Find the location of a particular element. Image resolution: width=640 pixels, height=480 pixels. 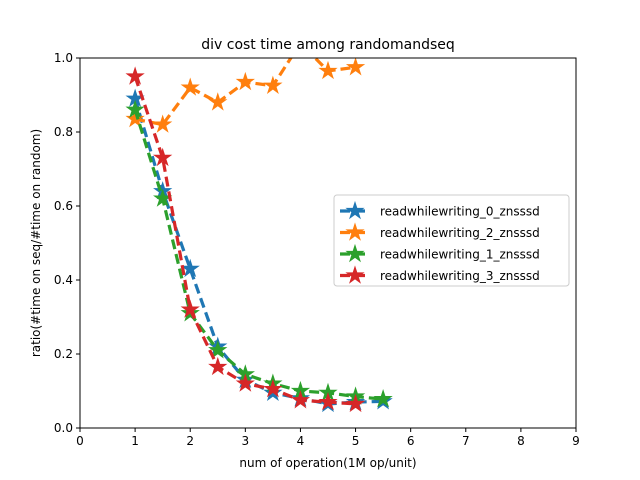

legend-item: readwhilewriting_0_znsssd is located at coordinates (440, 210).